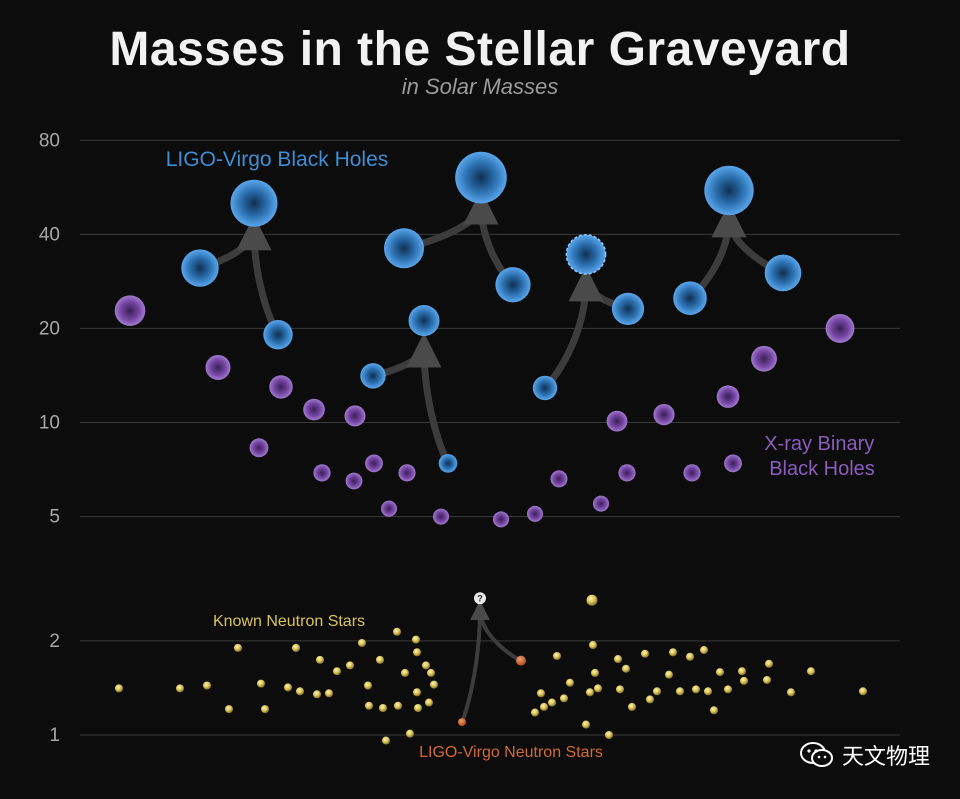 The image size is (960, 799). What do you see at coordinates (49, 140) in the screenshot?
I see `y-tick-label-80: 80` at bounding box center [49, 140].